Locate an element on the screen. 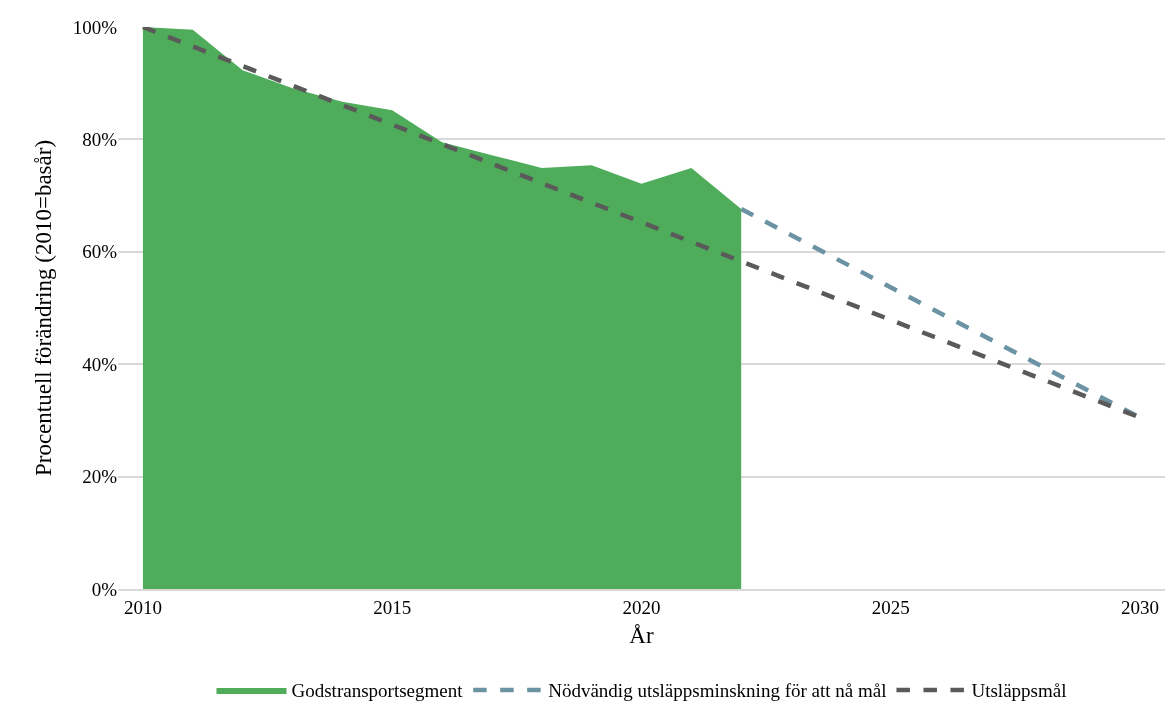 The image size is (1175, 725). legend-label: Nödvändig utsläppsminskning för att nå mål is located at coordinates (717, 691).